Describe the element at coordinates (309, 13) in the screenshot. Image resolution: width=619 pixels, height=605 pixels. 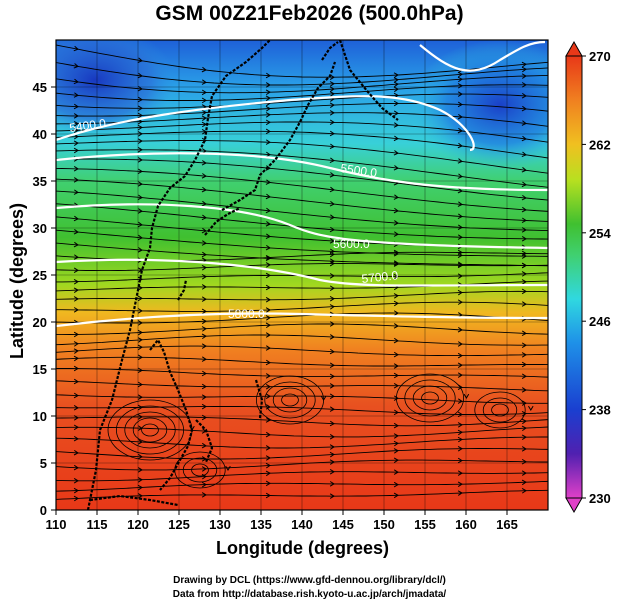
I see `chart-title: GSM 00Z21Feb2026 (500.0hPa)` at that location.